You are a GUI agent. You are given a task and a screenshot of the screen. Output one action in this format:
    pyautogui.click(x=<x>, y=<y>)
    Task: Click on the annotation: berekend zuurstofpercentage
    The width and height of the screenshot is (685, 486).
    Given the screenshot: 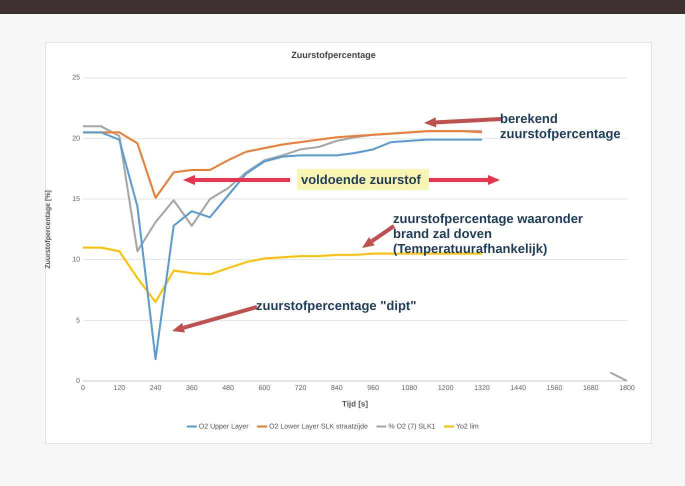 What is the action you would take?
    pyautogui.click(x=561, y=126)
    